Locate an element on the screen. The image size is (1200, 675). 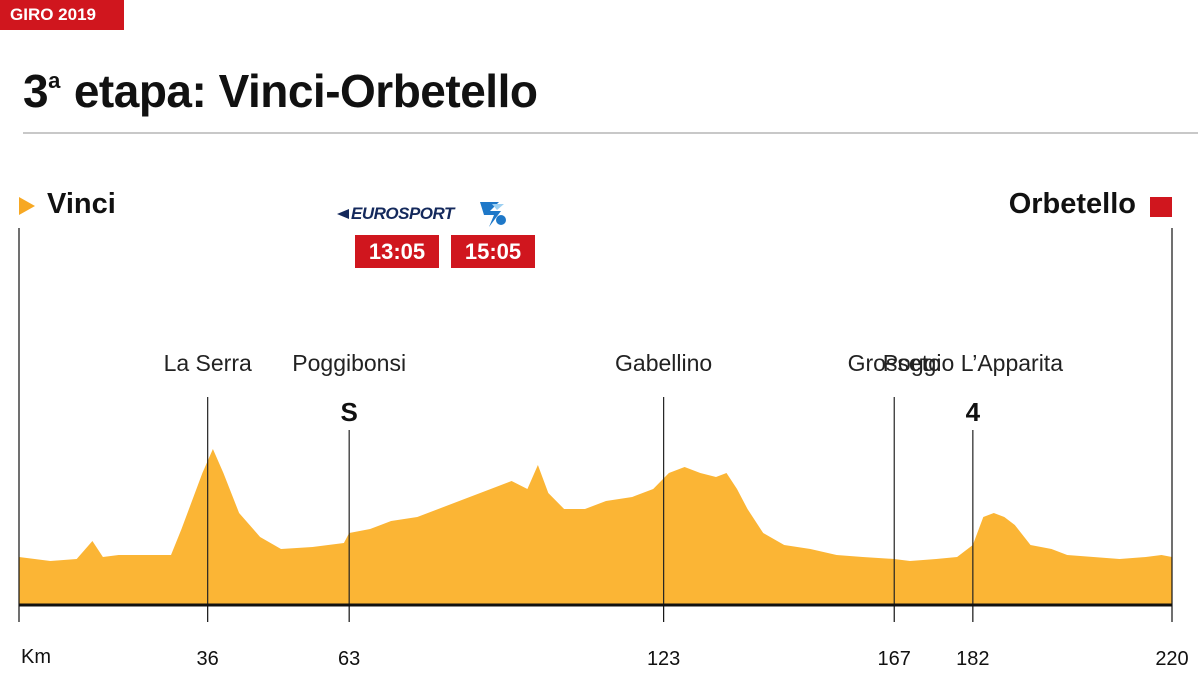
eurosport-time-badge: 13:05 is located at coordinates (397, 251).